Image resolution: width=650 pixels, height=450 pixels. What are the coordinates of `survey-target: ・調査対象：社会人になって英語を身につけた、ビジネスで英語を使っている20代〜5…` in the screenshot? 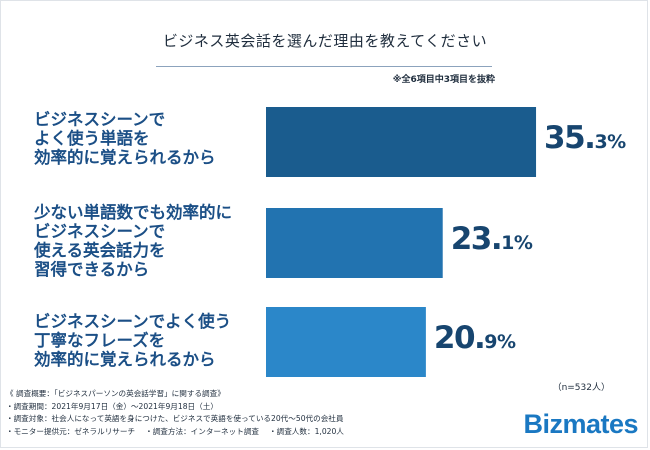 It's located at (175, 418).